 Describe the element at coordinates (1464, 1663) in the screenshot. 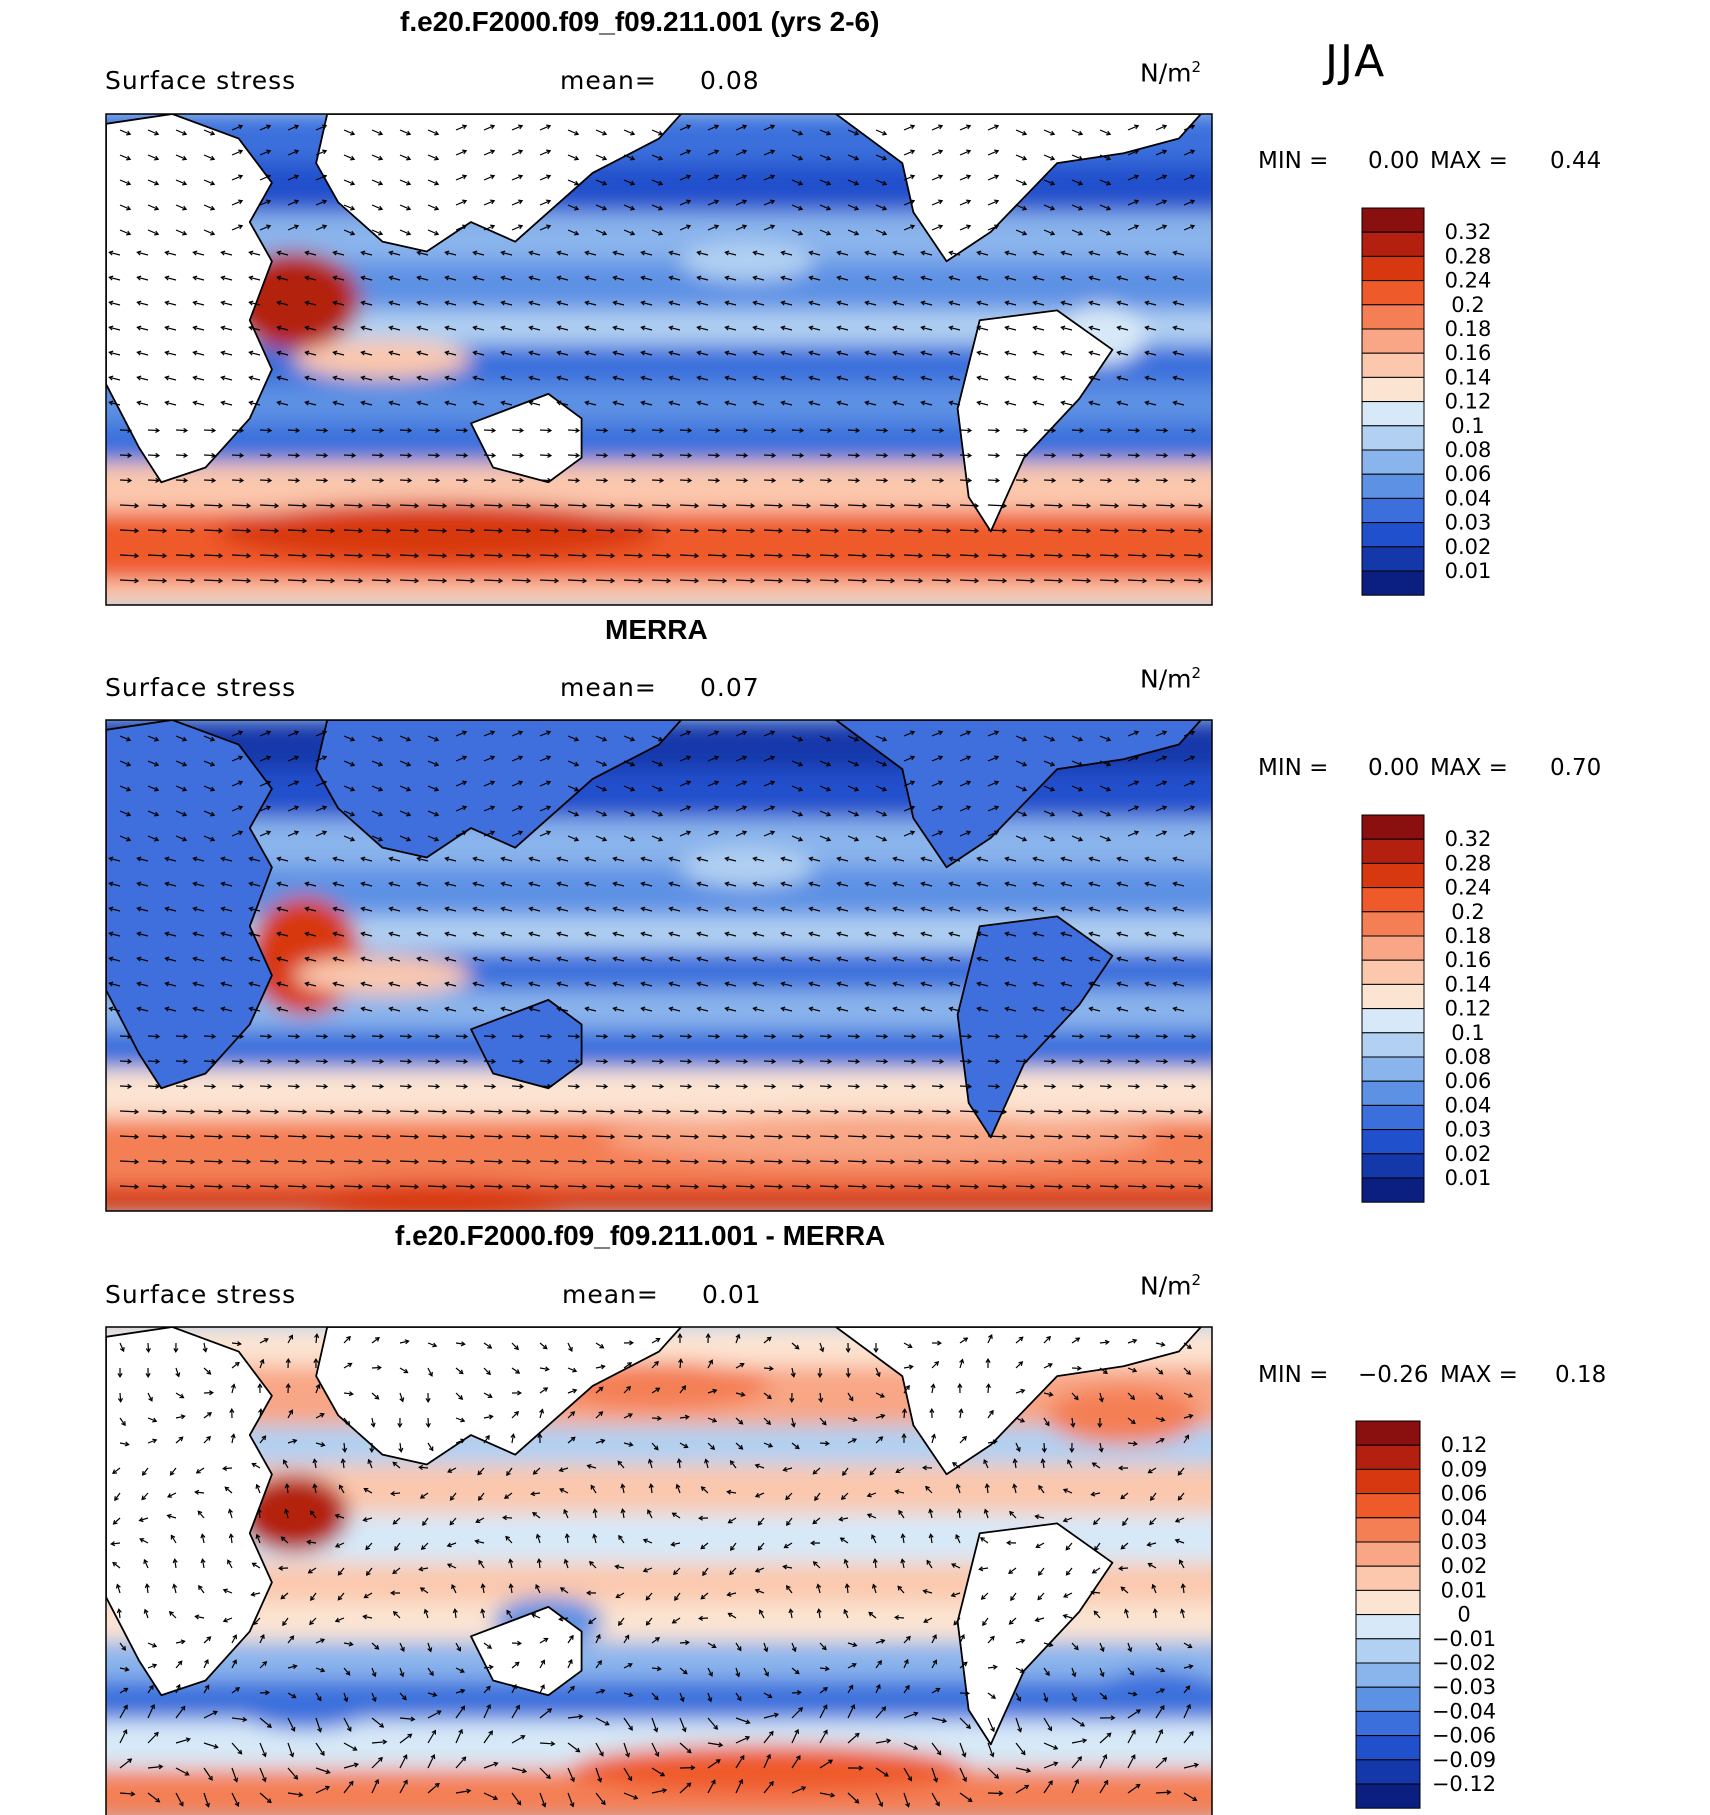

I see `panel-3-colorbar-tick-10: −0.02` at that location.